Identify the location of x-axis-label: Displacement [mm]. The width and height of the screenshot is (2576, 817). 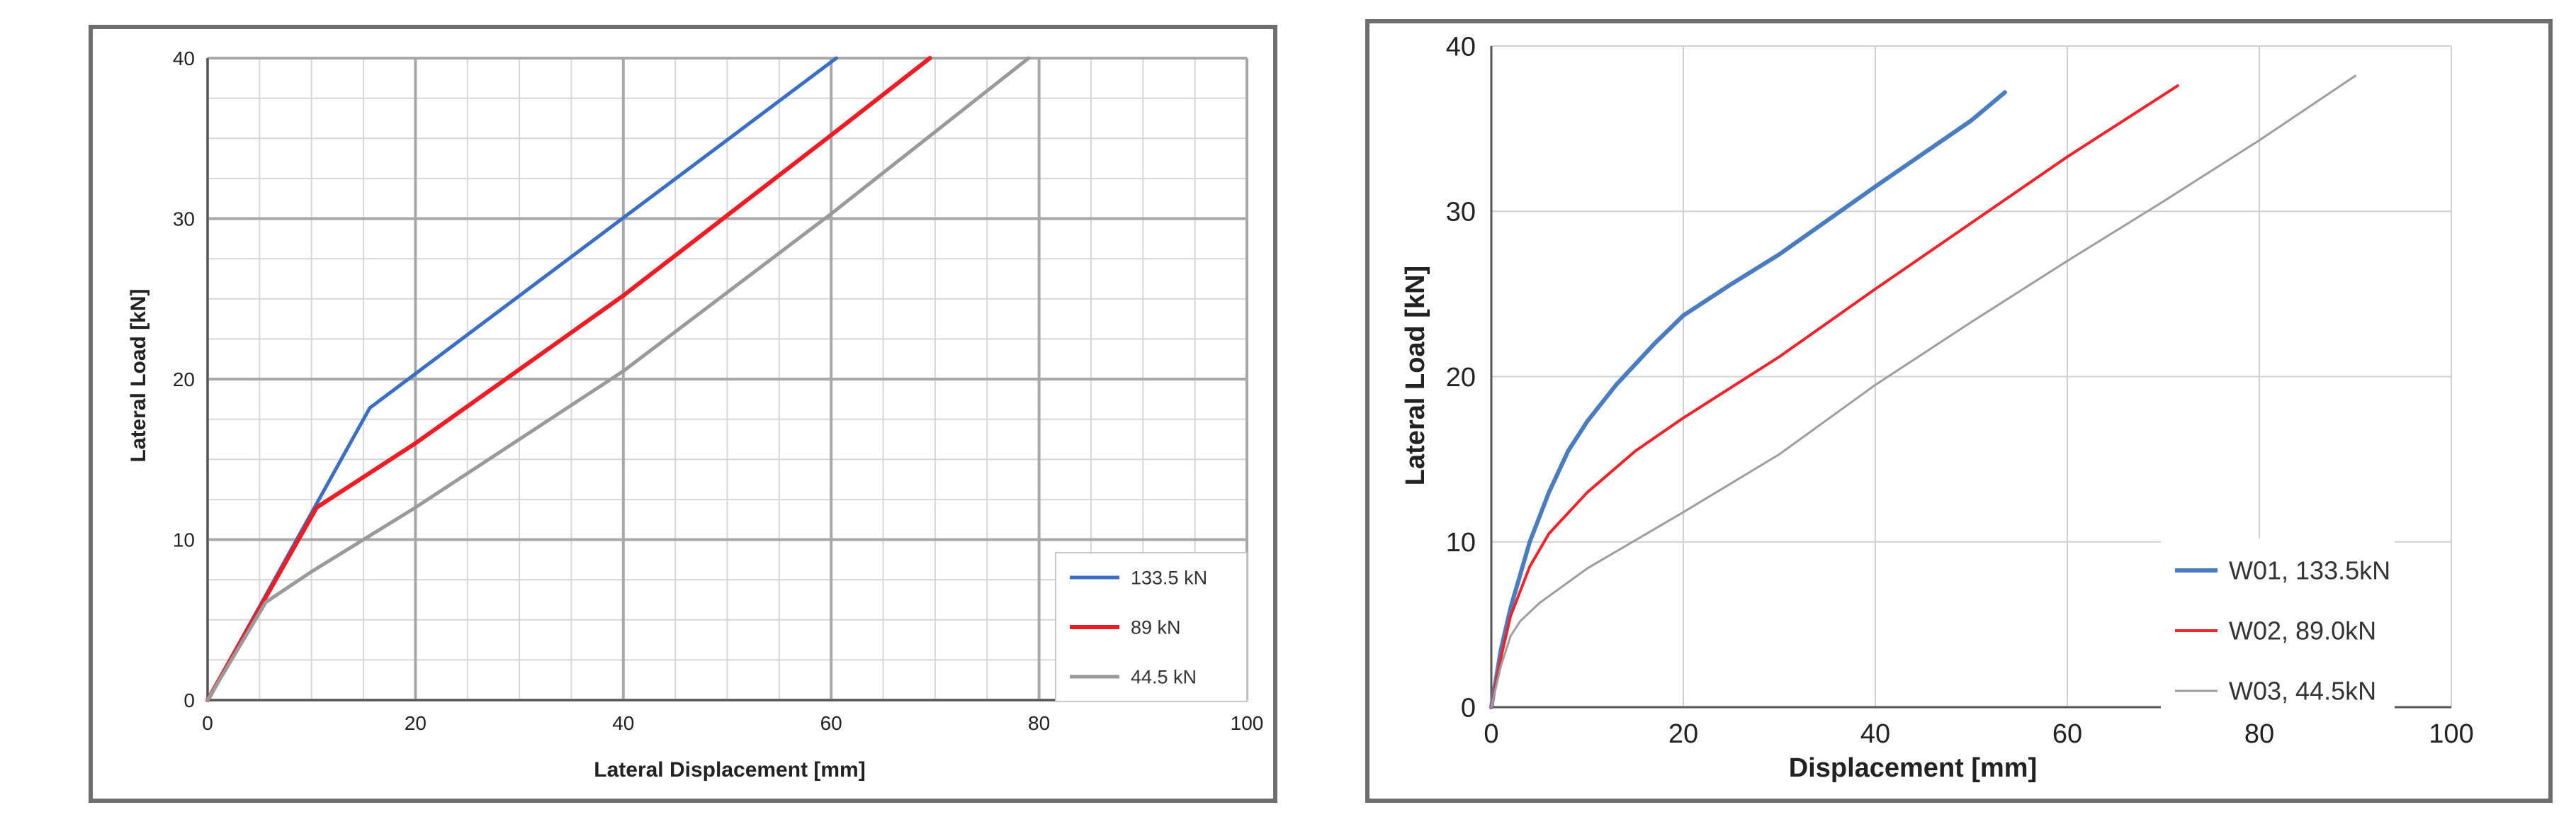
(1914, 768).